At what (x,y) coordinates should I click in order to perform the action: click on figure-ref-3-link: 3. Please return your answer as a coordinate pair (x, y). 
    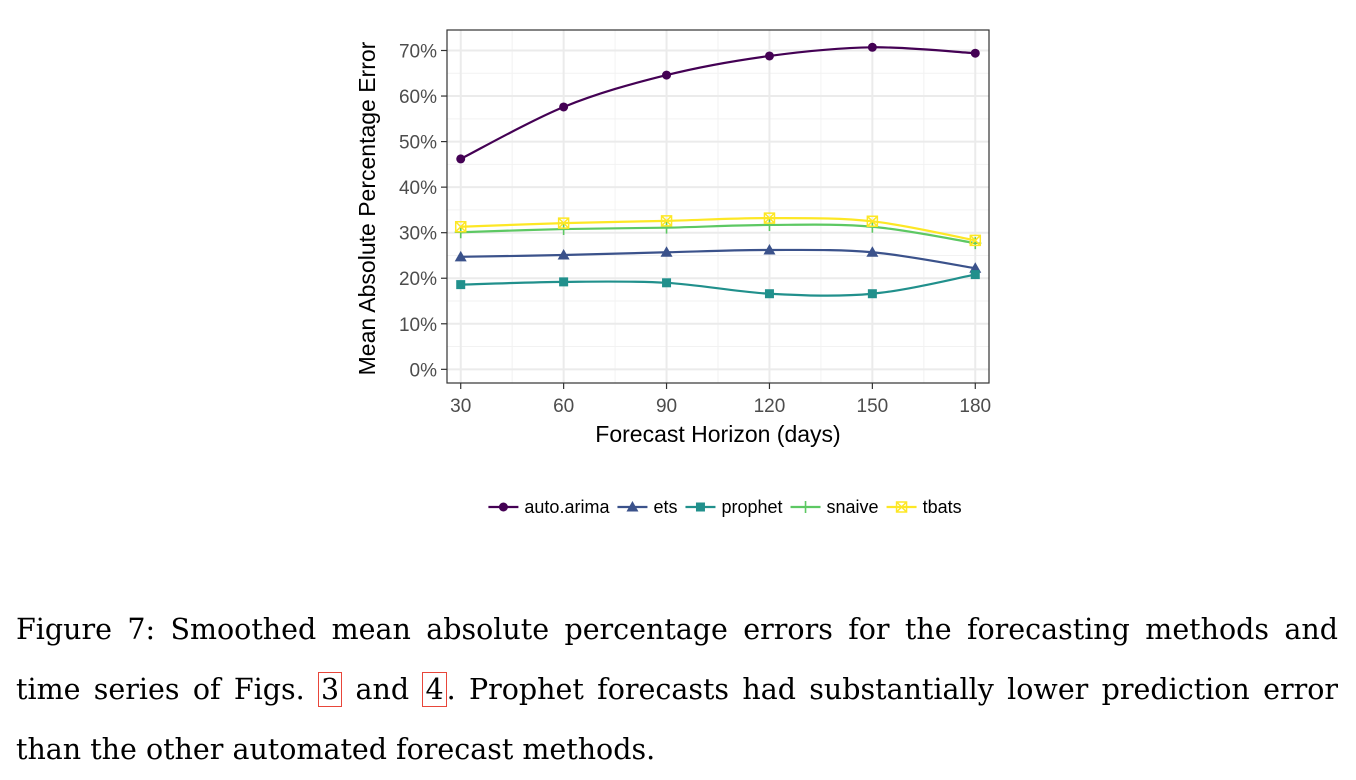
    Looking at the image, I should click on (330, 689).